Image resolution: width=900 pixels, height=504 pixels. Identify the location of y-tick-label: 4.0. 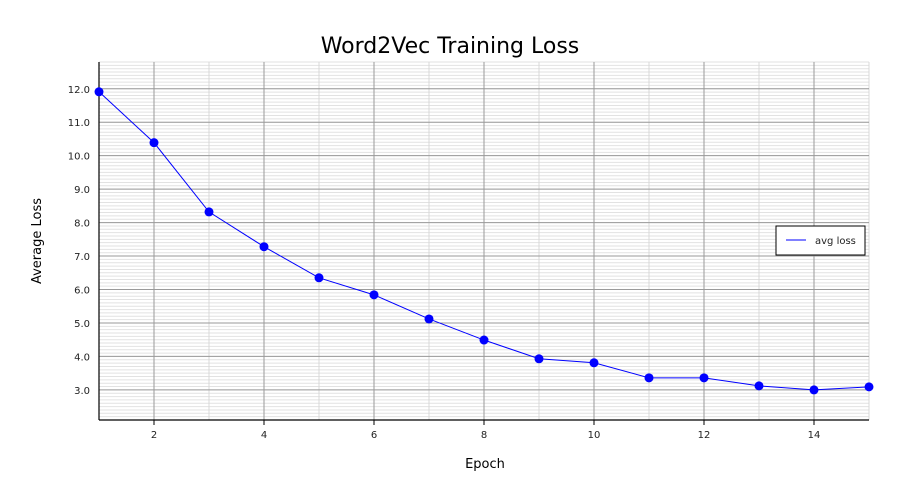
(82, 357).